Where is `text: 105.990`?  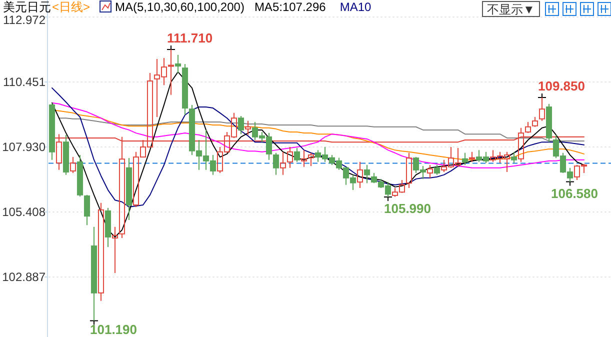
text: 105.990 is located at coordinates (407, 208).